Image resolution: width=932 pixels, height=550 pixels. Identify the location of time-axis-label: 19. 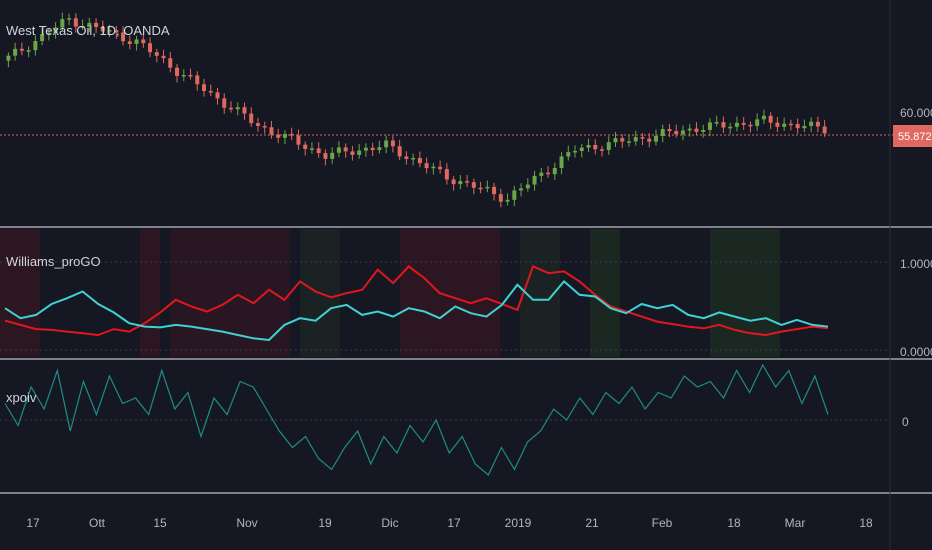
(325, 523).